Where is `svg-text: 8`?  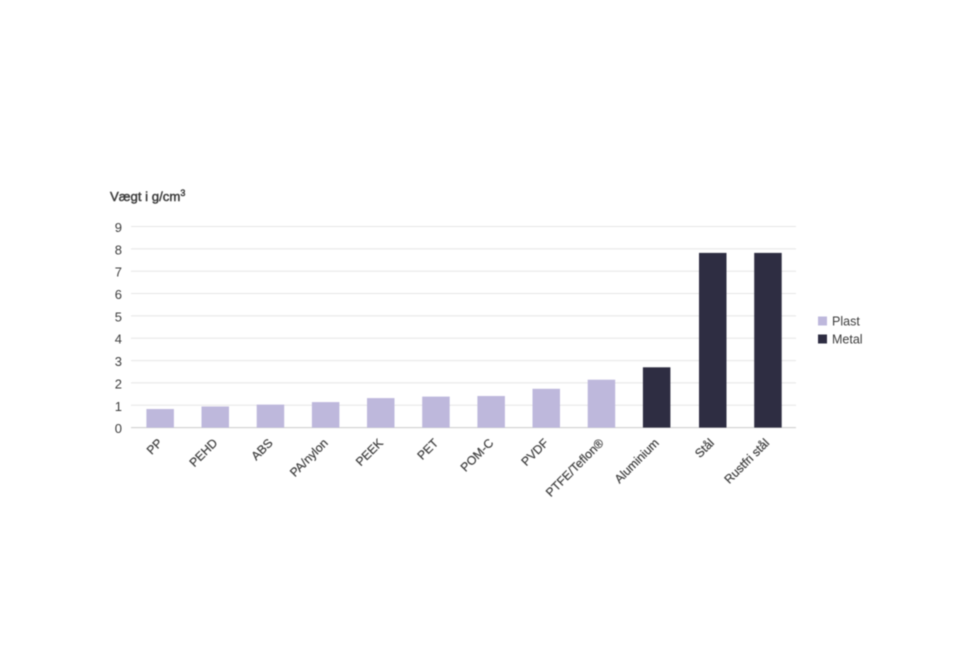 svg-text: 8 is located at coordinates (118, 249).